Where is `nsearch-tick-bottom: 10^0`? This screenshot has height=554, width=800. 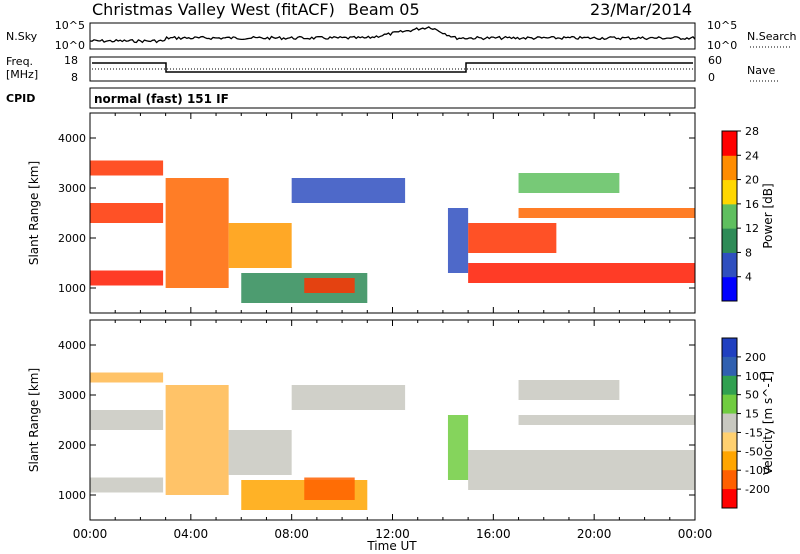 nsearch-tick-bottom: 10^0 is located at coordinates (722, 45).